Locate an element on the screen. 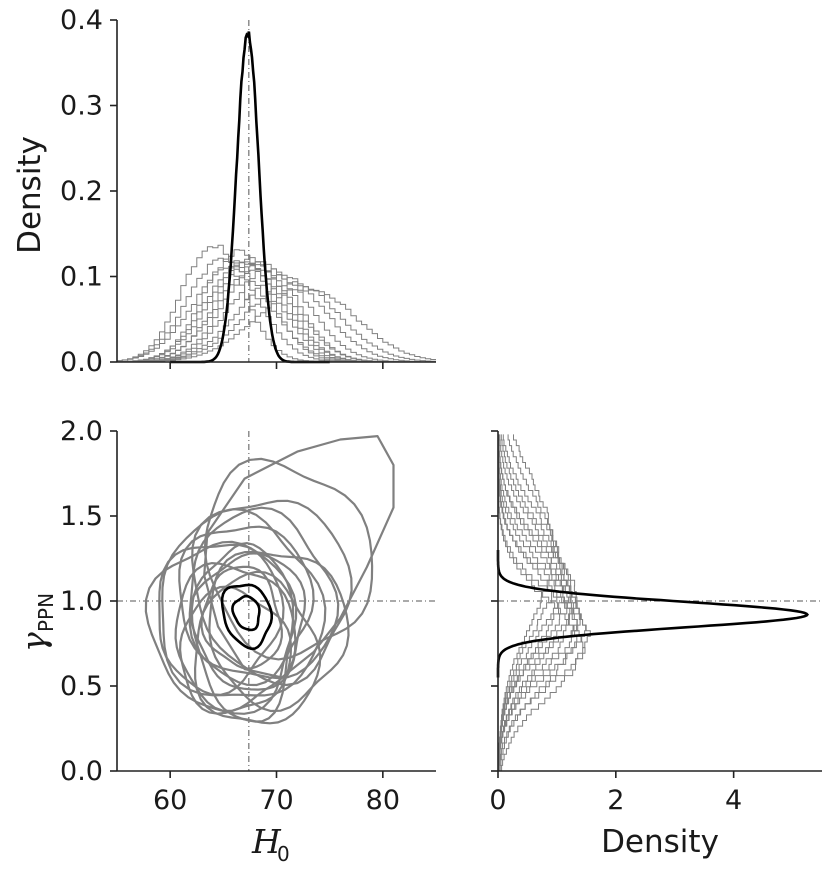 This screenshot has height=875, width=830. joint-ylabel-sub: PPN is located at coordinates (46, 612).